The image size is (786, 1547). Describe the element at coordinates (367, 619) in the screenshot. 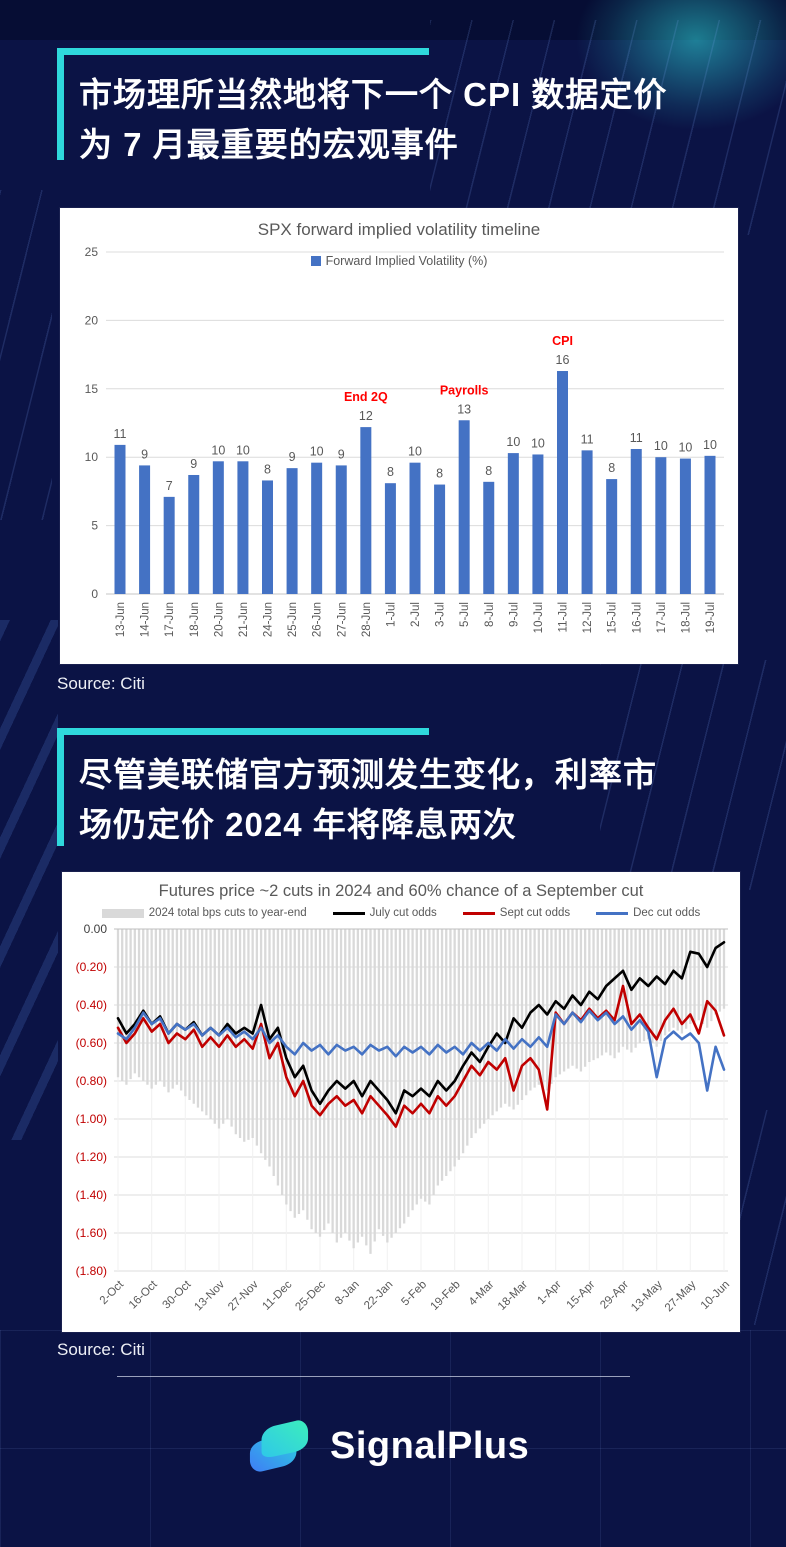

I see `svg-text: 28-Jun` at that location.